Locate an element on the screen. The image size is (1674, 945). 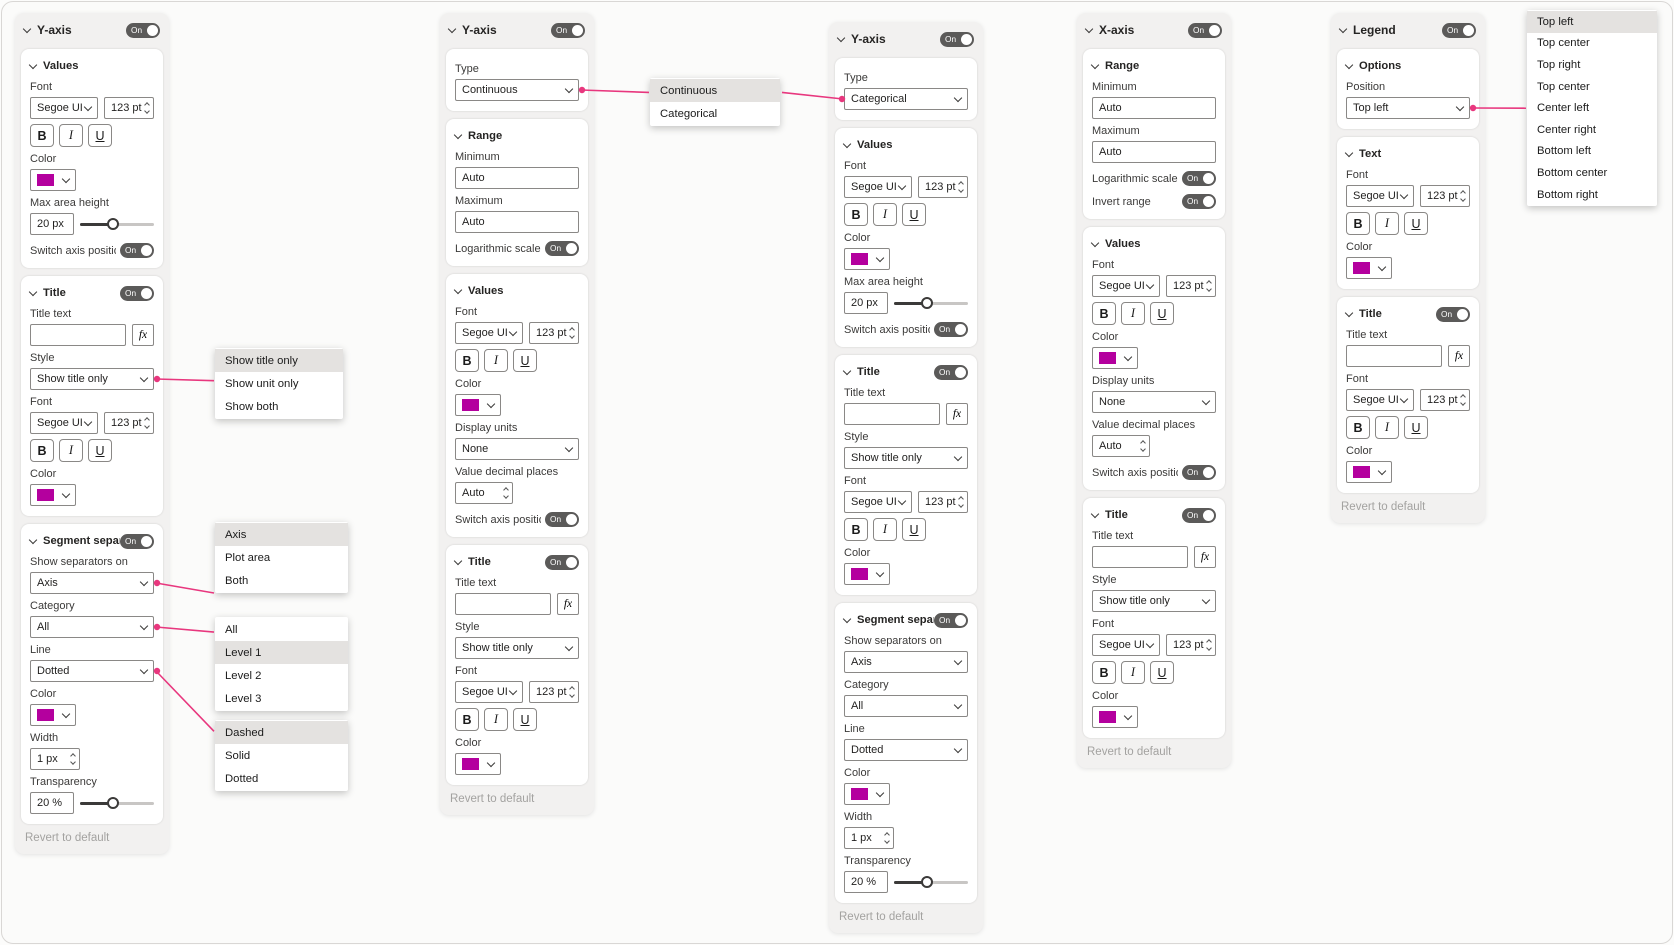
menu-item: Top right is located at coordinates (1559, 64).